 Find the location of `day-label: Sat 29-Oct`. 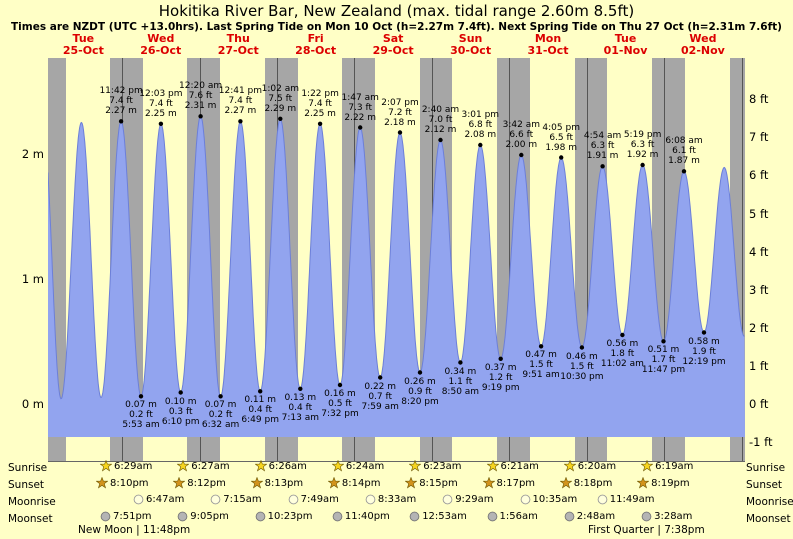

day-label: Sat 29-Oct is located at coordinates (393, 45).